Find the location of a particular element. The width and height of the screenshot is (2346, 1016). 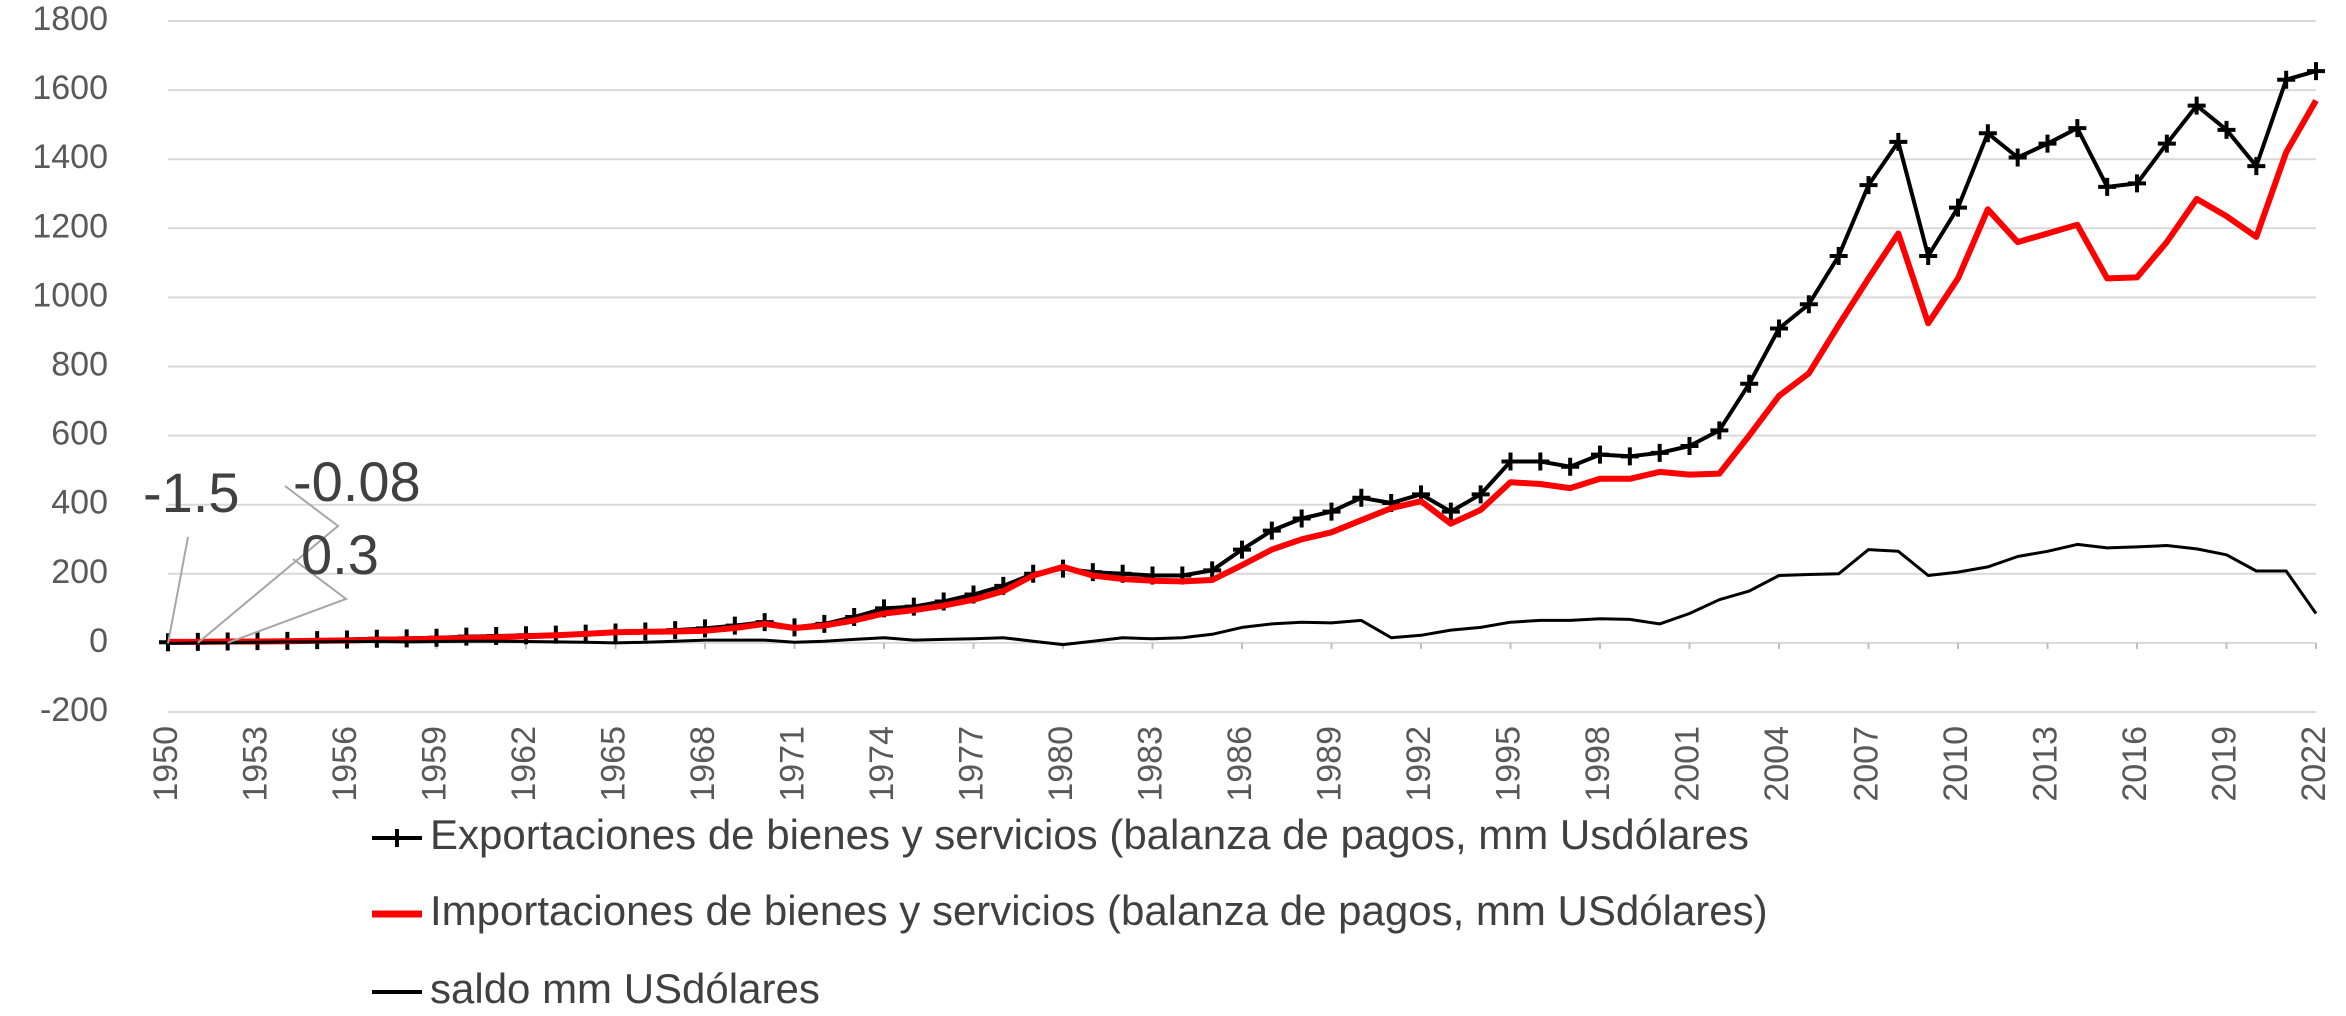

x-tick-label: 1959 is located at coordinates (434, 764).